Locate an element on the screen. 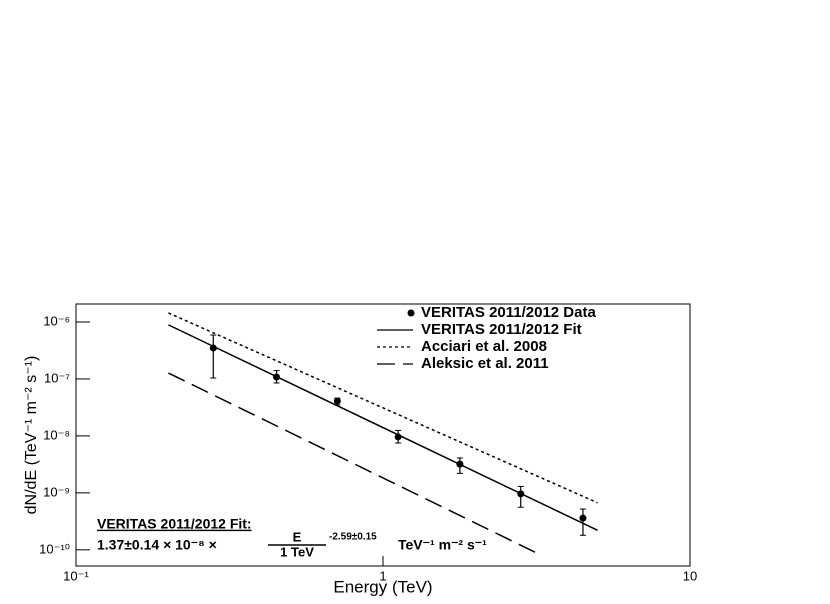 The width and height of the screenshot is (830, 604). y-tick-label: 10⁻⁶ is located at coordinates (56, 320).